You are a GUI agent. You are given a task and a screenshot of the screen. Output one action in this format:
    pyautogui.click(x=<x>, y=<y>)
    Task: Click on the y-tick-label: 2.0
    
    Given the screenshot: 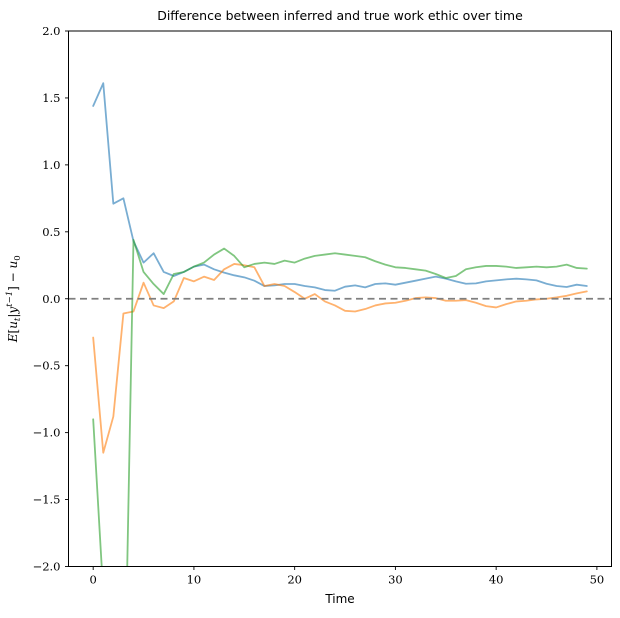 What is the action you would take?
    pyautogui.click(x=51, y=31)
    